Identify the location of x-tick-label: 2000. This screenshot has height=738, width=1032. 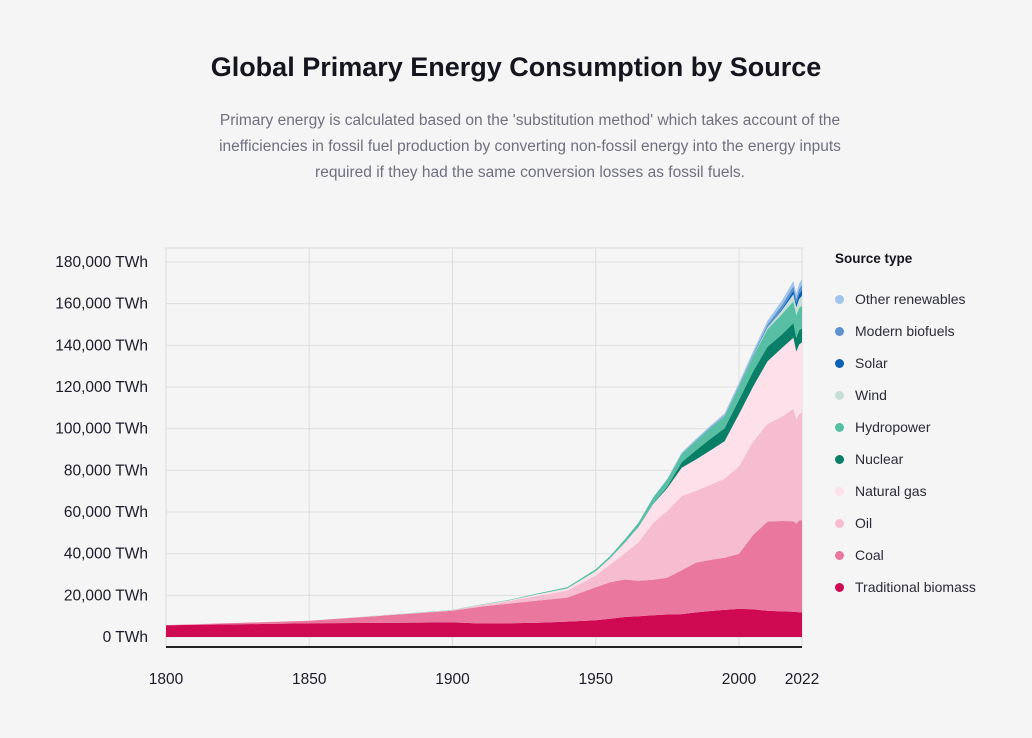
(739, 679).